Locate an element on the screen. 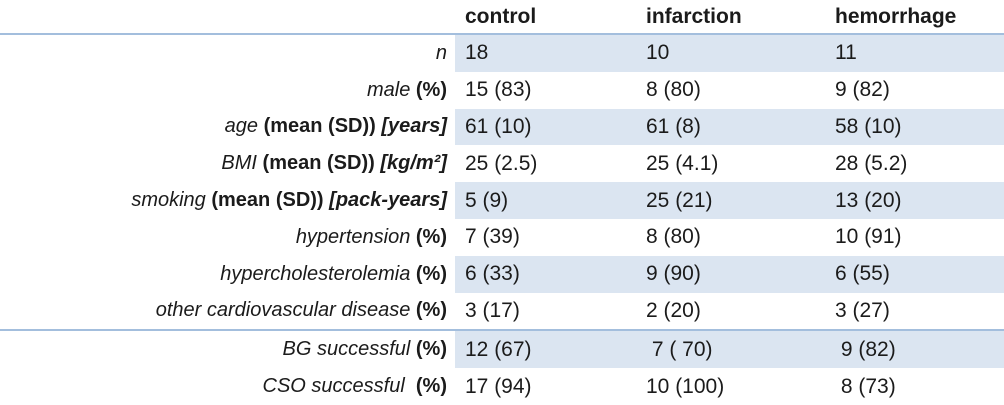 The height and width of the screenshot is (405, 1004). row-values: 61 (10) 61 (8) 58 (10) is located at coordinates (729, 127).